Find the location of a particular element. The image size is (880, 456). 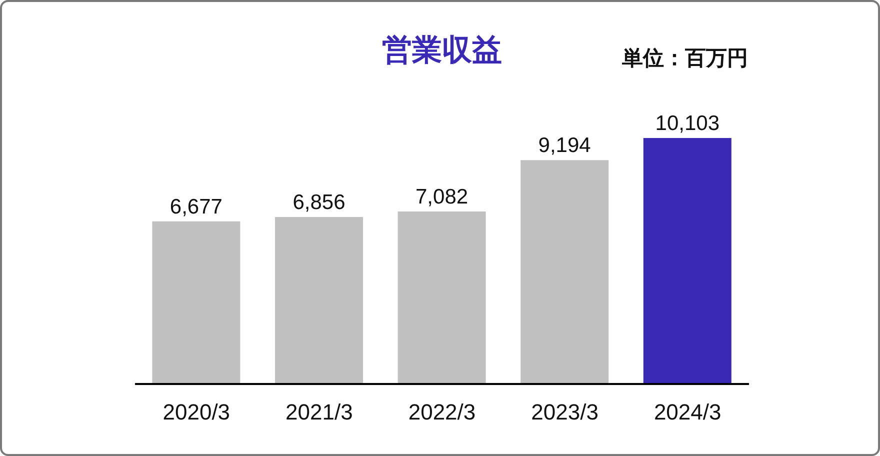

x-tick-label: 2023/3 is located at coordinates (564, 412).